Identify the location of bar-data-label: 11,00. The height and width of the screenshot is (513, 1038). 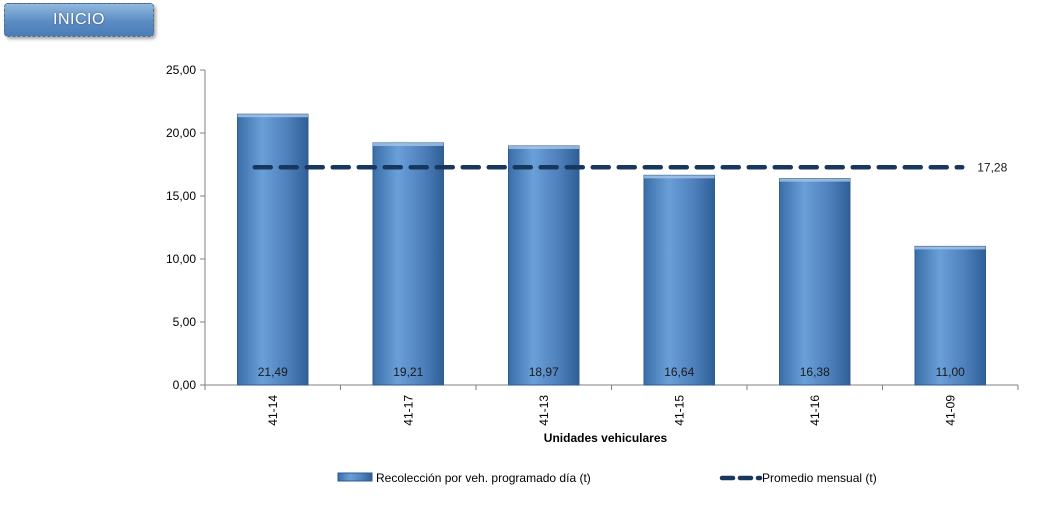
(950, 372).